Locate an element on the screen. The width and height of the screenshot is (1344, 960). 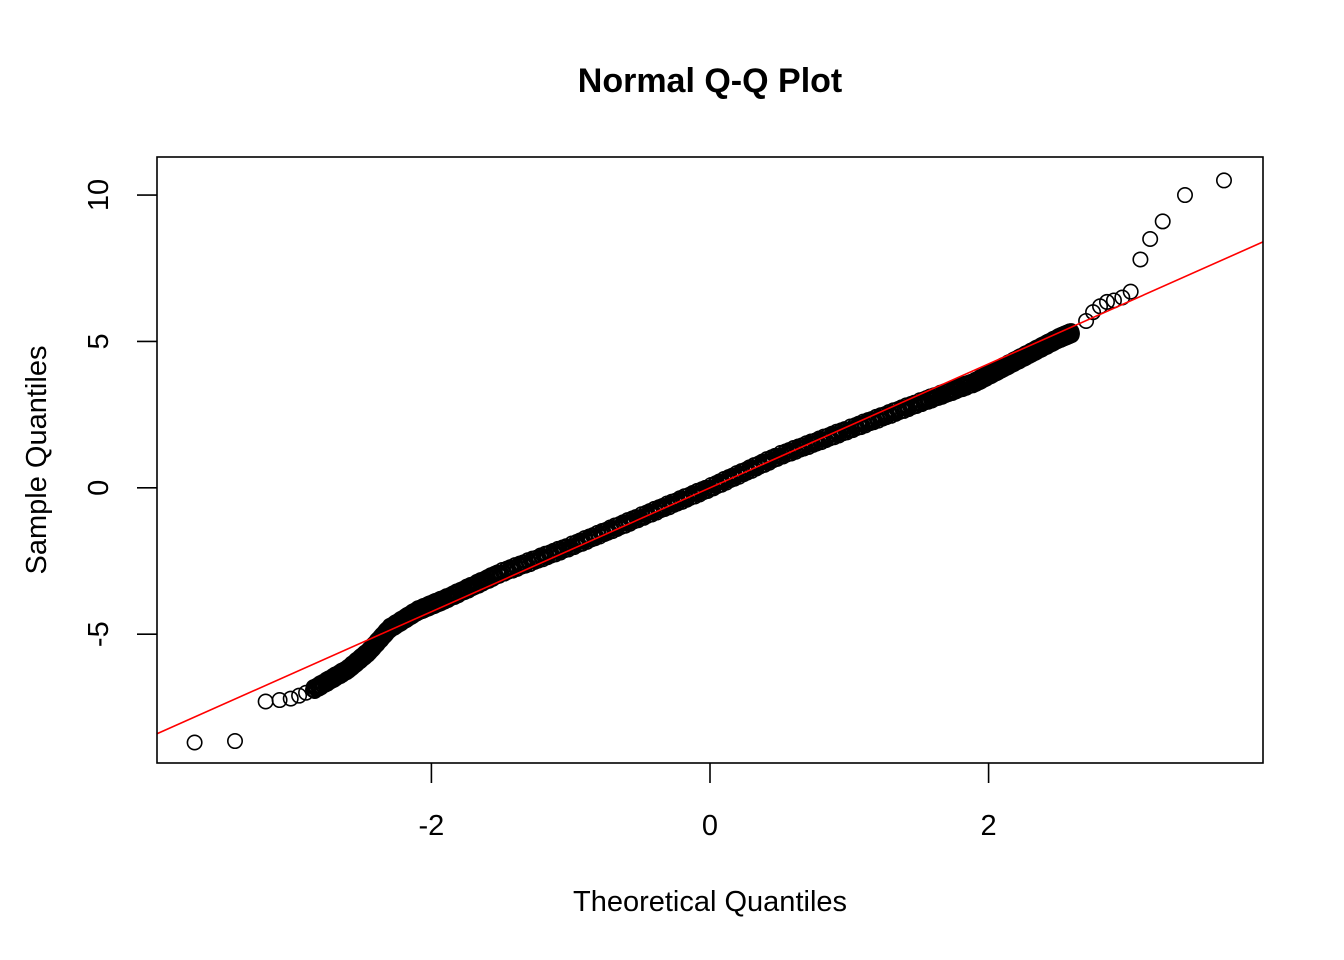
y-tick-label: 5 is located at coordinates (99, 341).